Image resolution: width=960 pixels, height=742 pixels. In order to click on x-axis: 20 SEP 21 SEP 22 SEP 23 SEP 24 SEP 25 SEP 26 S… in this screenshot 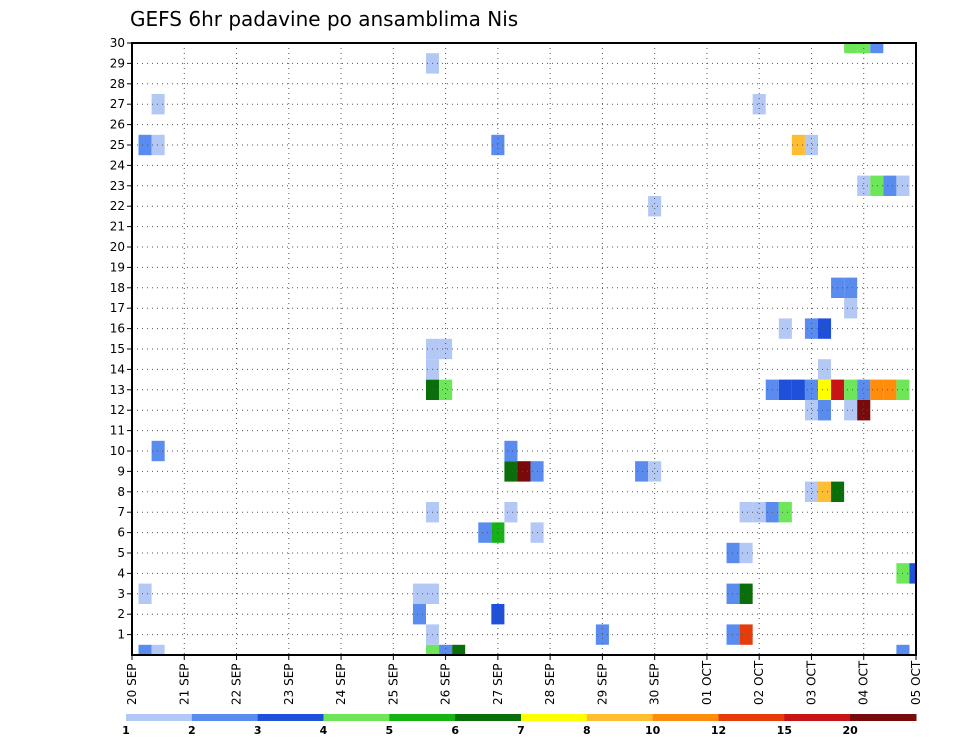, I will do `click(524, 680)`.